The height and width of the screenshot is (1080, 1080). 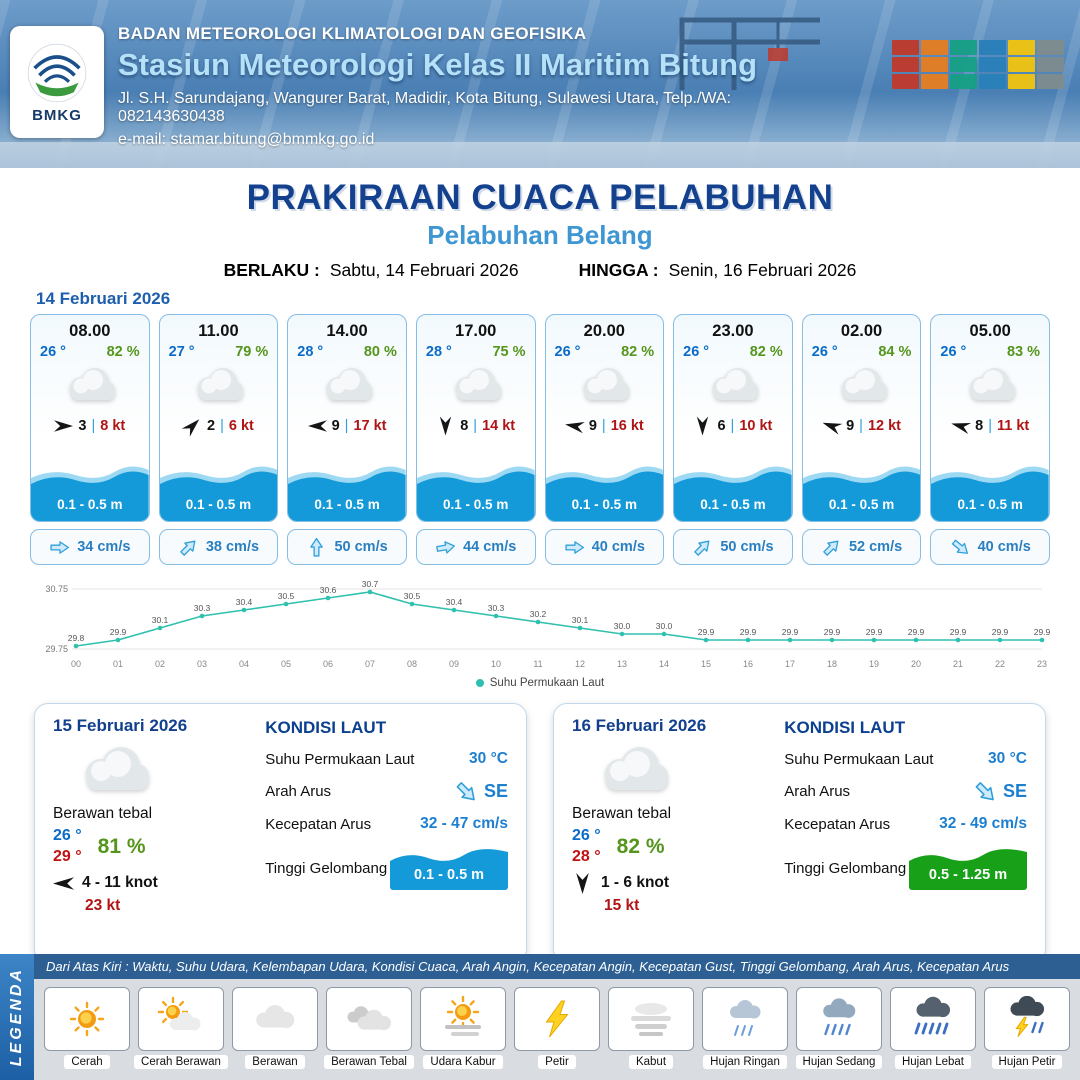 I want to click on forecast-card: 17.00 28 ° 75 % 8 |, so click(x=475, y=439).